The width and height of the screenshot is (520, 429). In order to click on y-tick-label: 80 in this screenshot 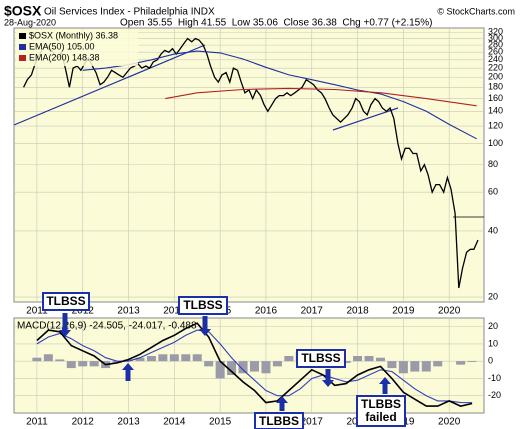, I will do `click(493, 164)`.